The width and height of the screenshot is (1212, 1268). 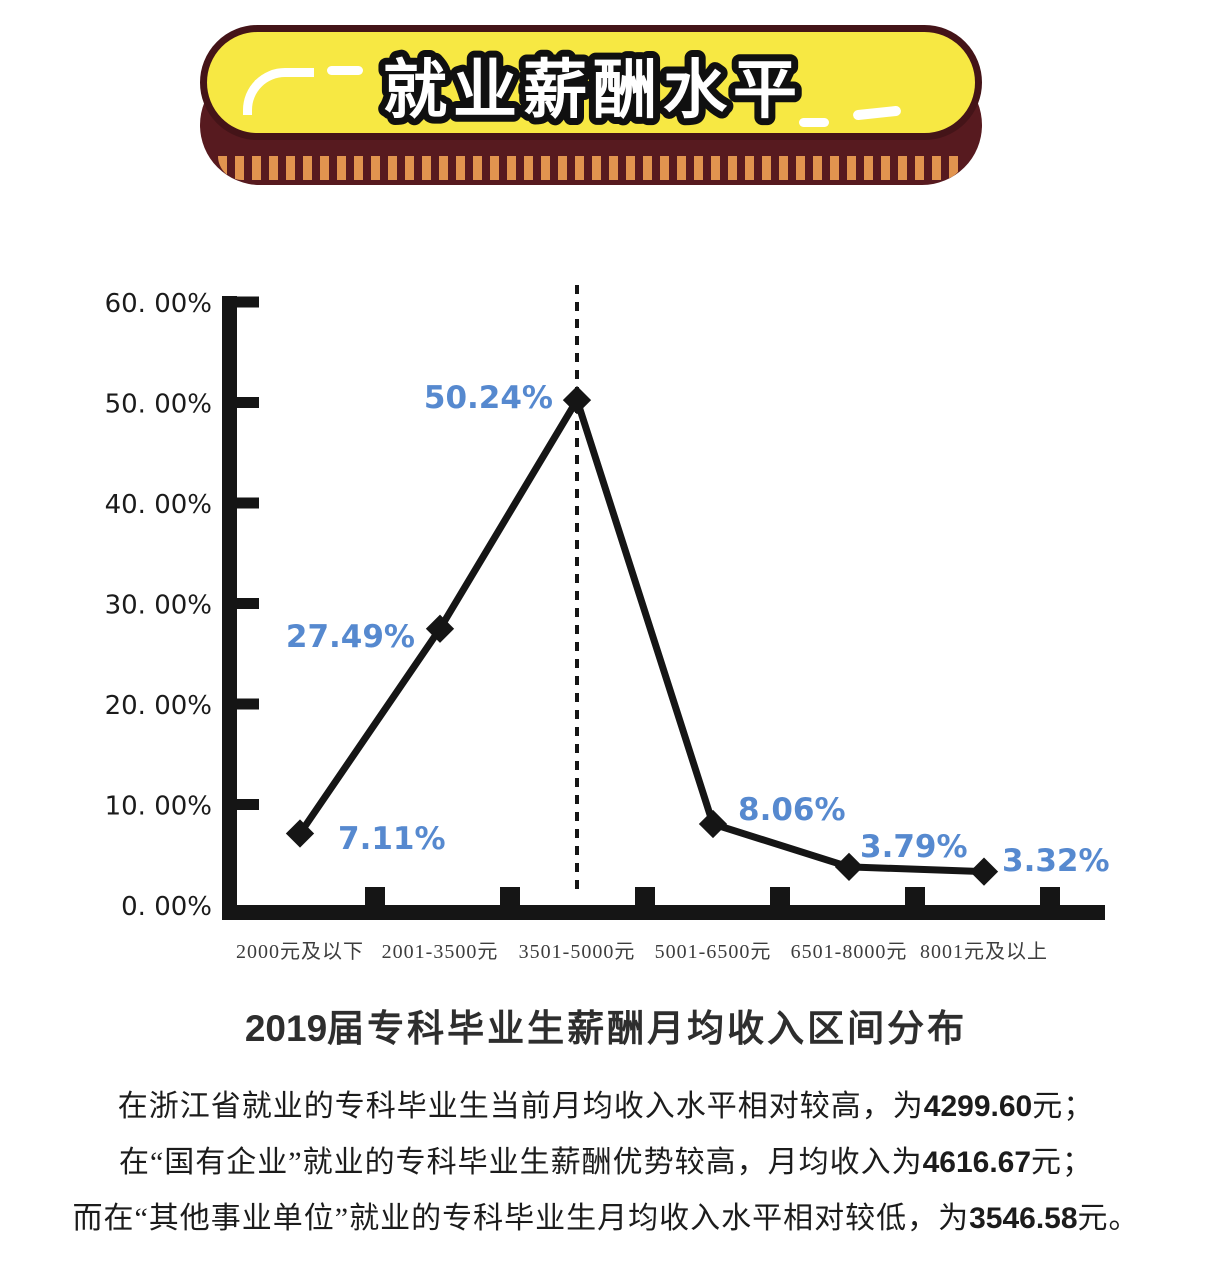 What do you see at coordinates (392, 839) in the screenshot?
I see `data-point-label: 7.11%` at bounding box center [392, 839].